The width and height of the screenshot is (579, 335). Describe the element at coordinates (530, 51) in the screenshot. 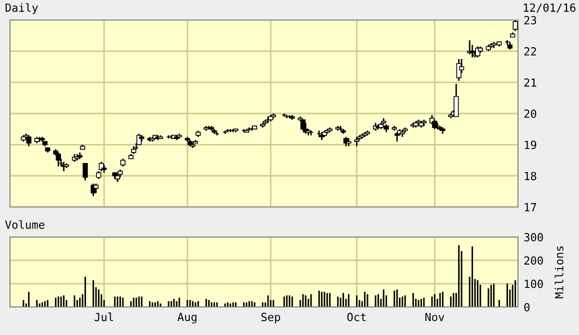

I see `y-tick-label: 22` at that location.